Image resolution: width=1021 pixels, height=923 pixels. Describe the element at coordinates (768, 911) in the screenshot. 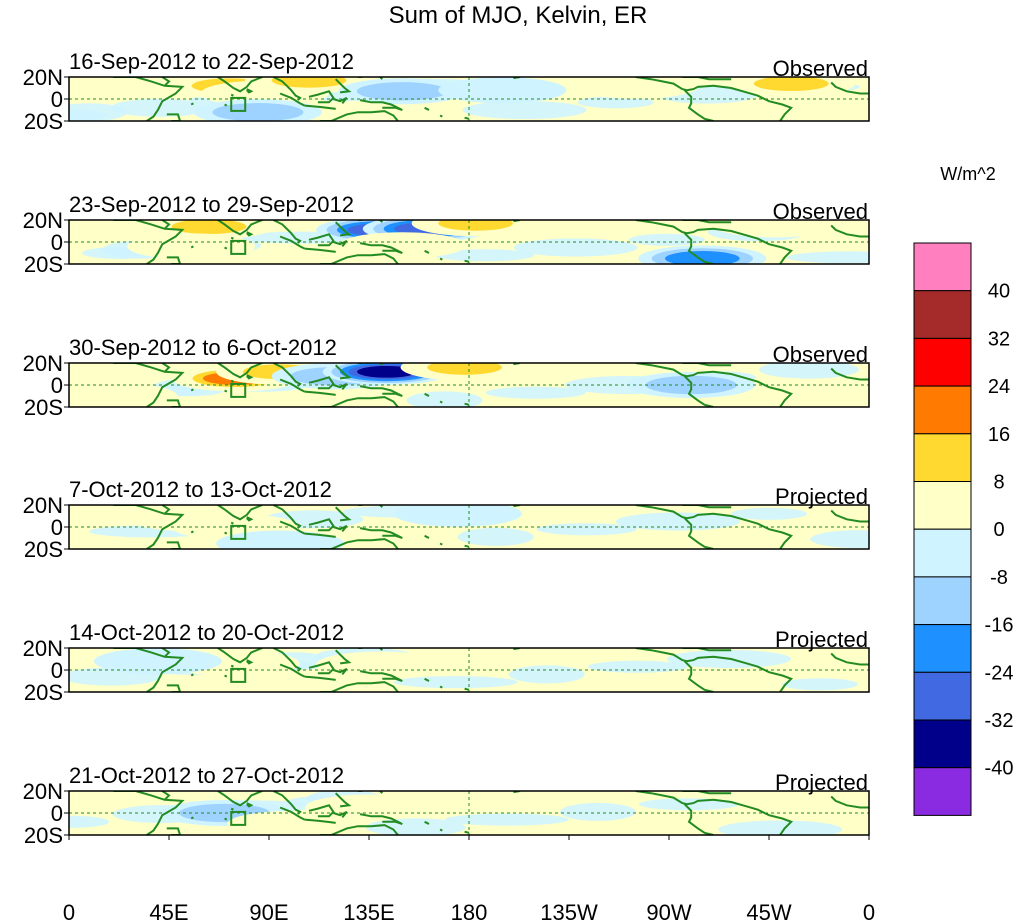

I see `x-tick-label: 45W` at that location.